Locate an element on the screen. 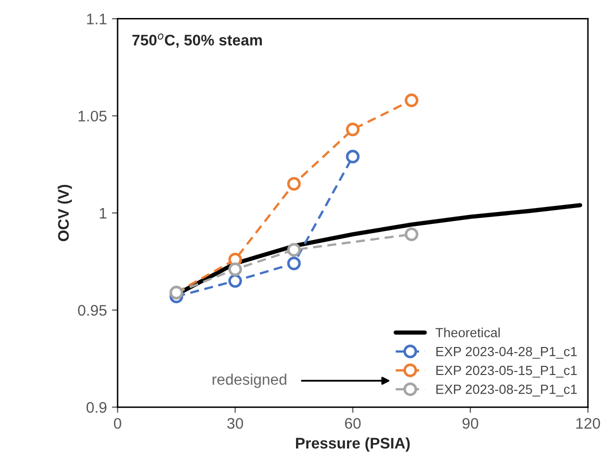  annotation: 750$^{o}$C, 50% steam is located at coordinates (197, 41).